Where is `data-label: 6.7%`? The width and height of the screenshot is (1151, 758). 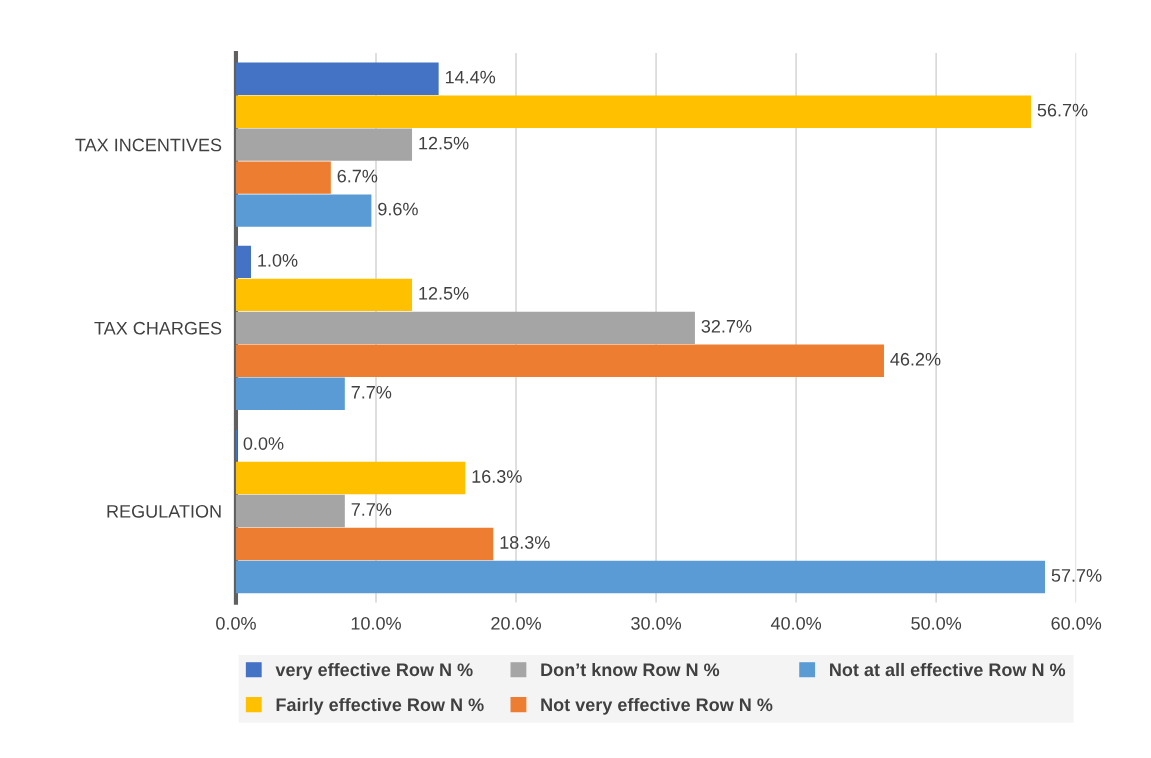 data-label: 6.7% is located at coordinates (357, 176).